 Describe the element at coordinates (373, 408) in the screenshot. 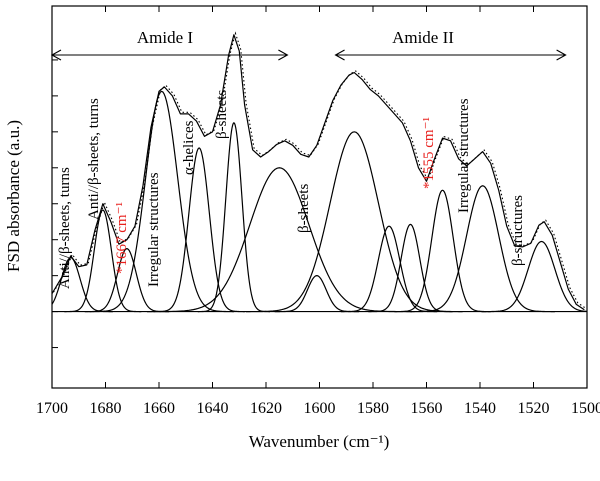

I see `x-tick-label: 1580` at that location.